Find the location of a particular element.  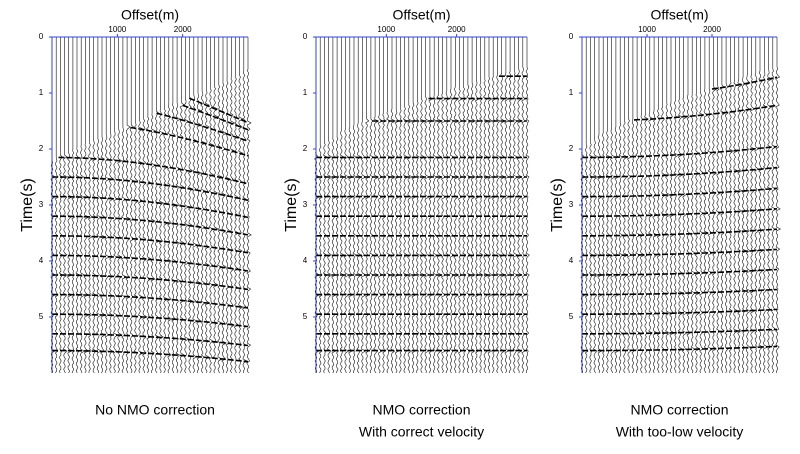

y-axis-label: Time(s) is located at coordinates (291, 205).